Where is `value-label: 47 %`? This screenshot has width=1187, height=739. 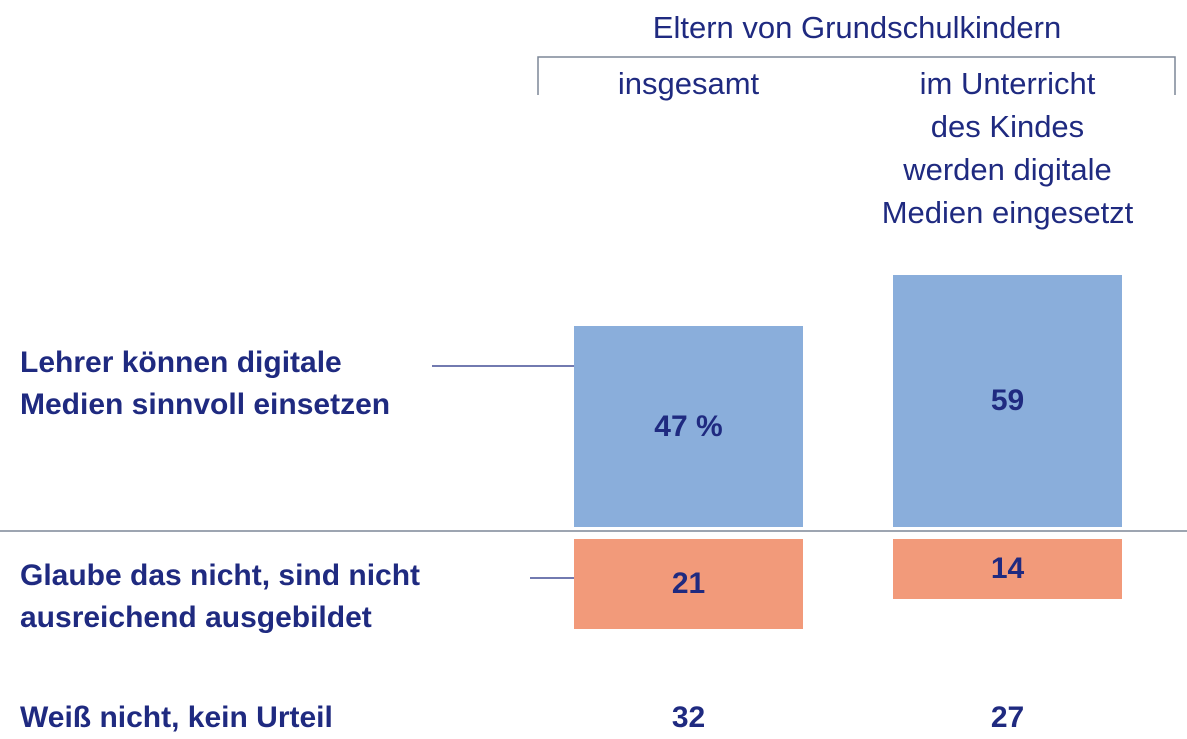
value-label: 47 % is located at coordinates (688, 426).